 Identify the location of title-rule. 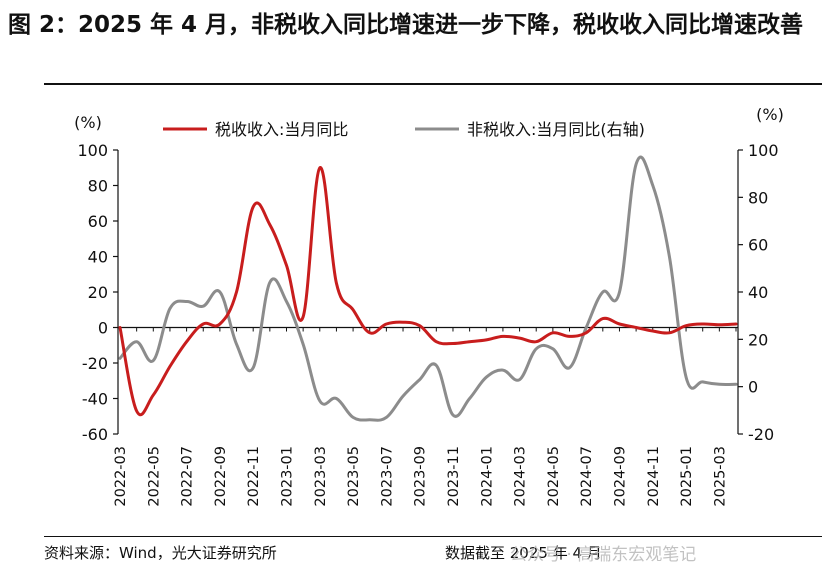
(433, 84).